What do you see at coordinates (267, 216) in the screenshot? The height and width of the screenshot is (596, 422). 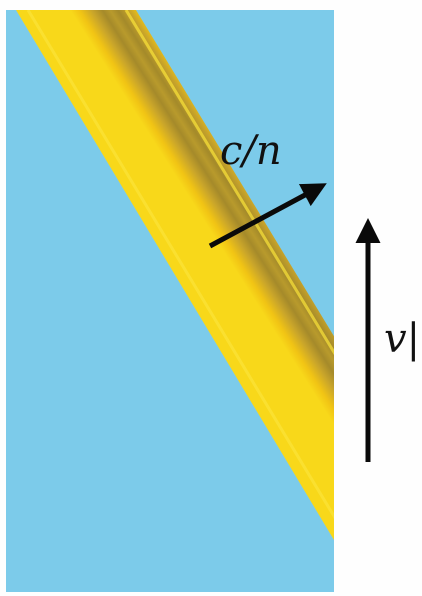 I see `phase-velocity-arrow` at bounding box center [267, 216].